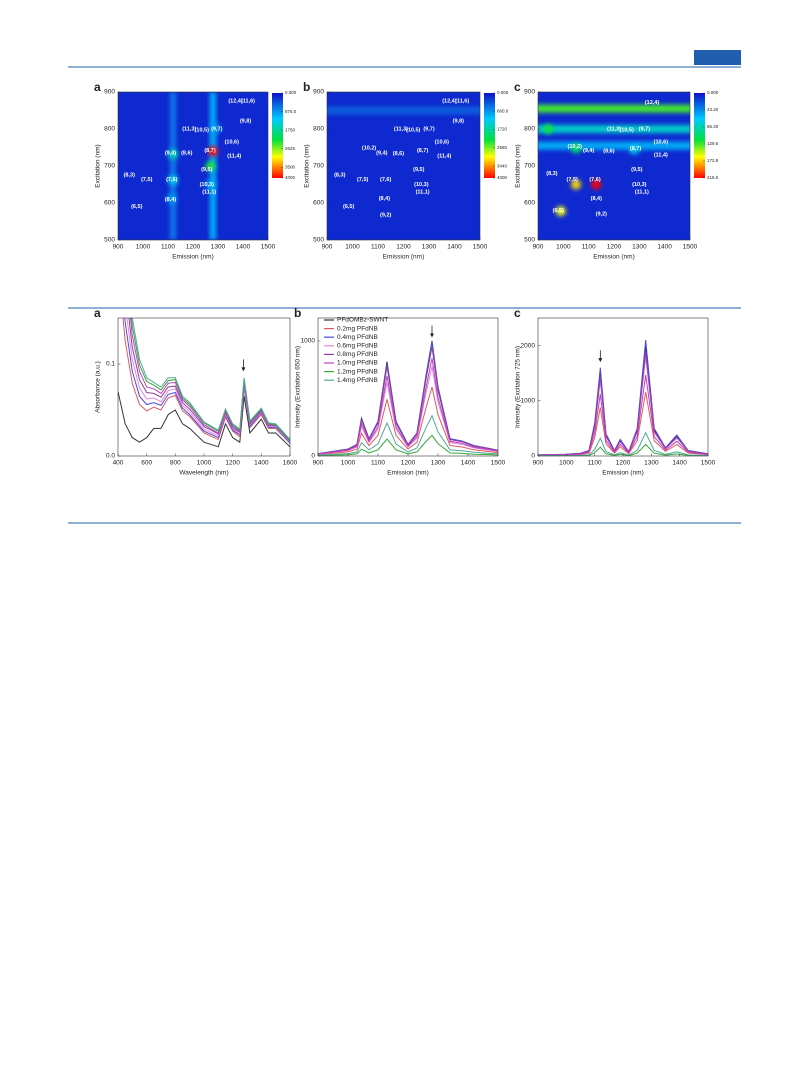 The width and height of the screenshot is (809, 1067). What do you see at coordinates (308, 341) in the screenshot?
I see `y-tick-label: 1000` at bounding box center [308, 341].